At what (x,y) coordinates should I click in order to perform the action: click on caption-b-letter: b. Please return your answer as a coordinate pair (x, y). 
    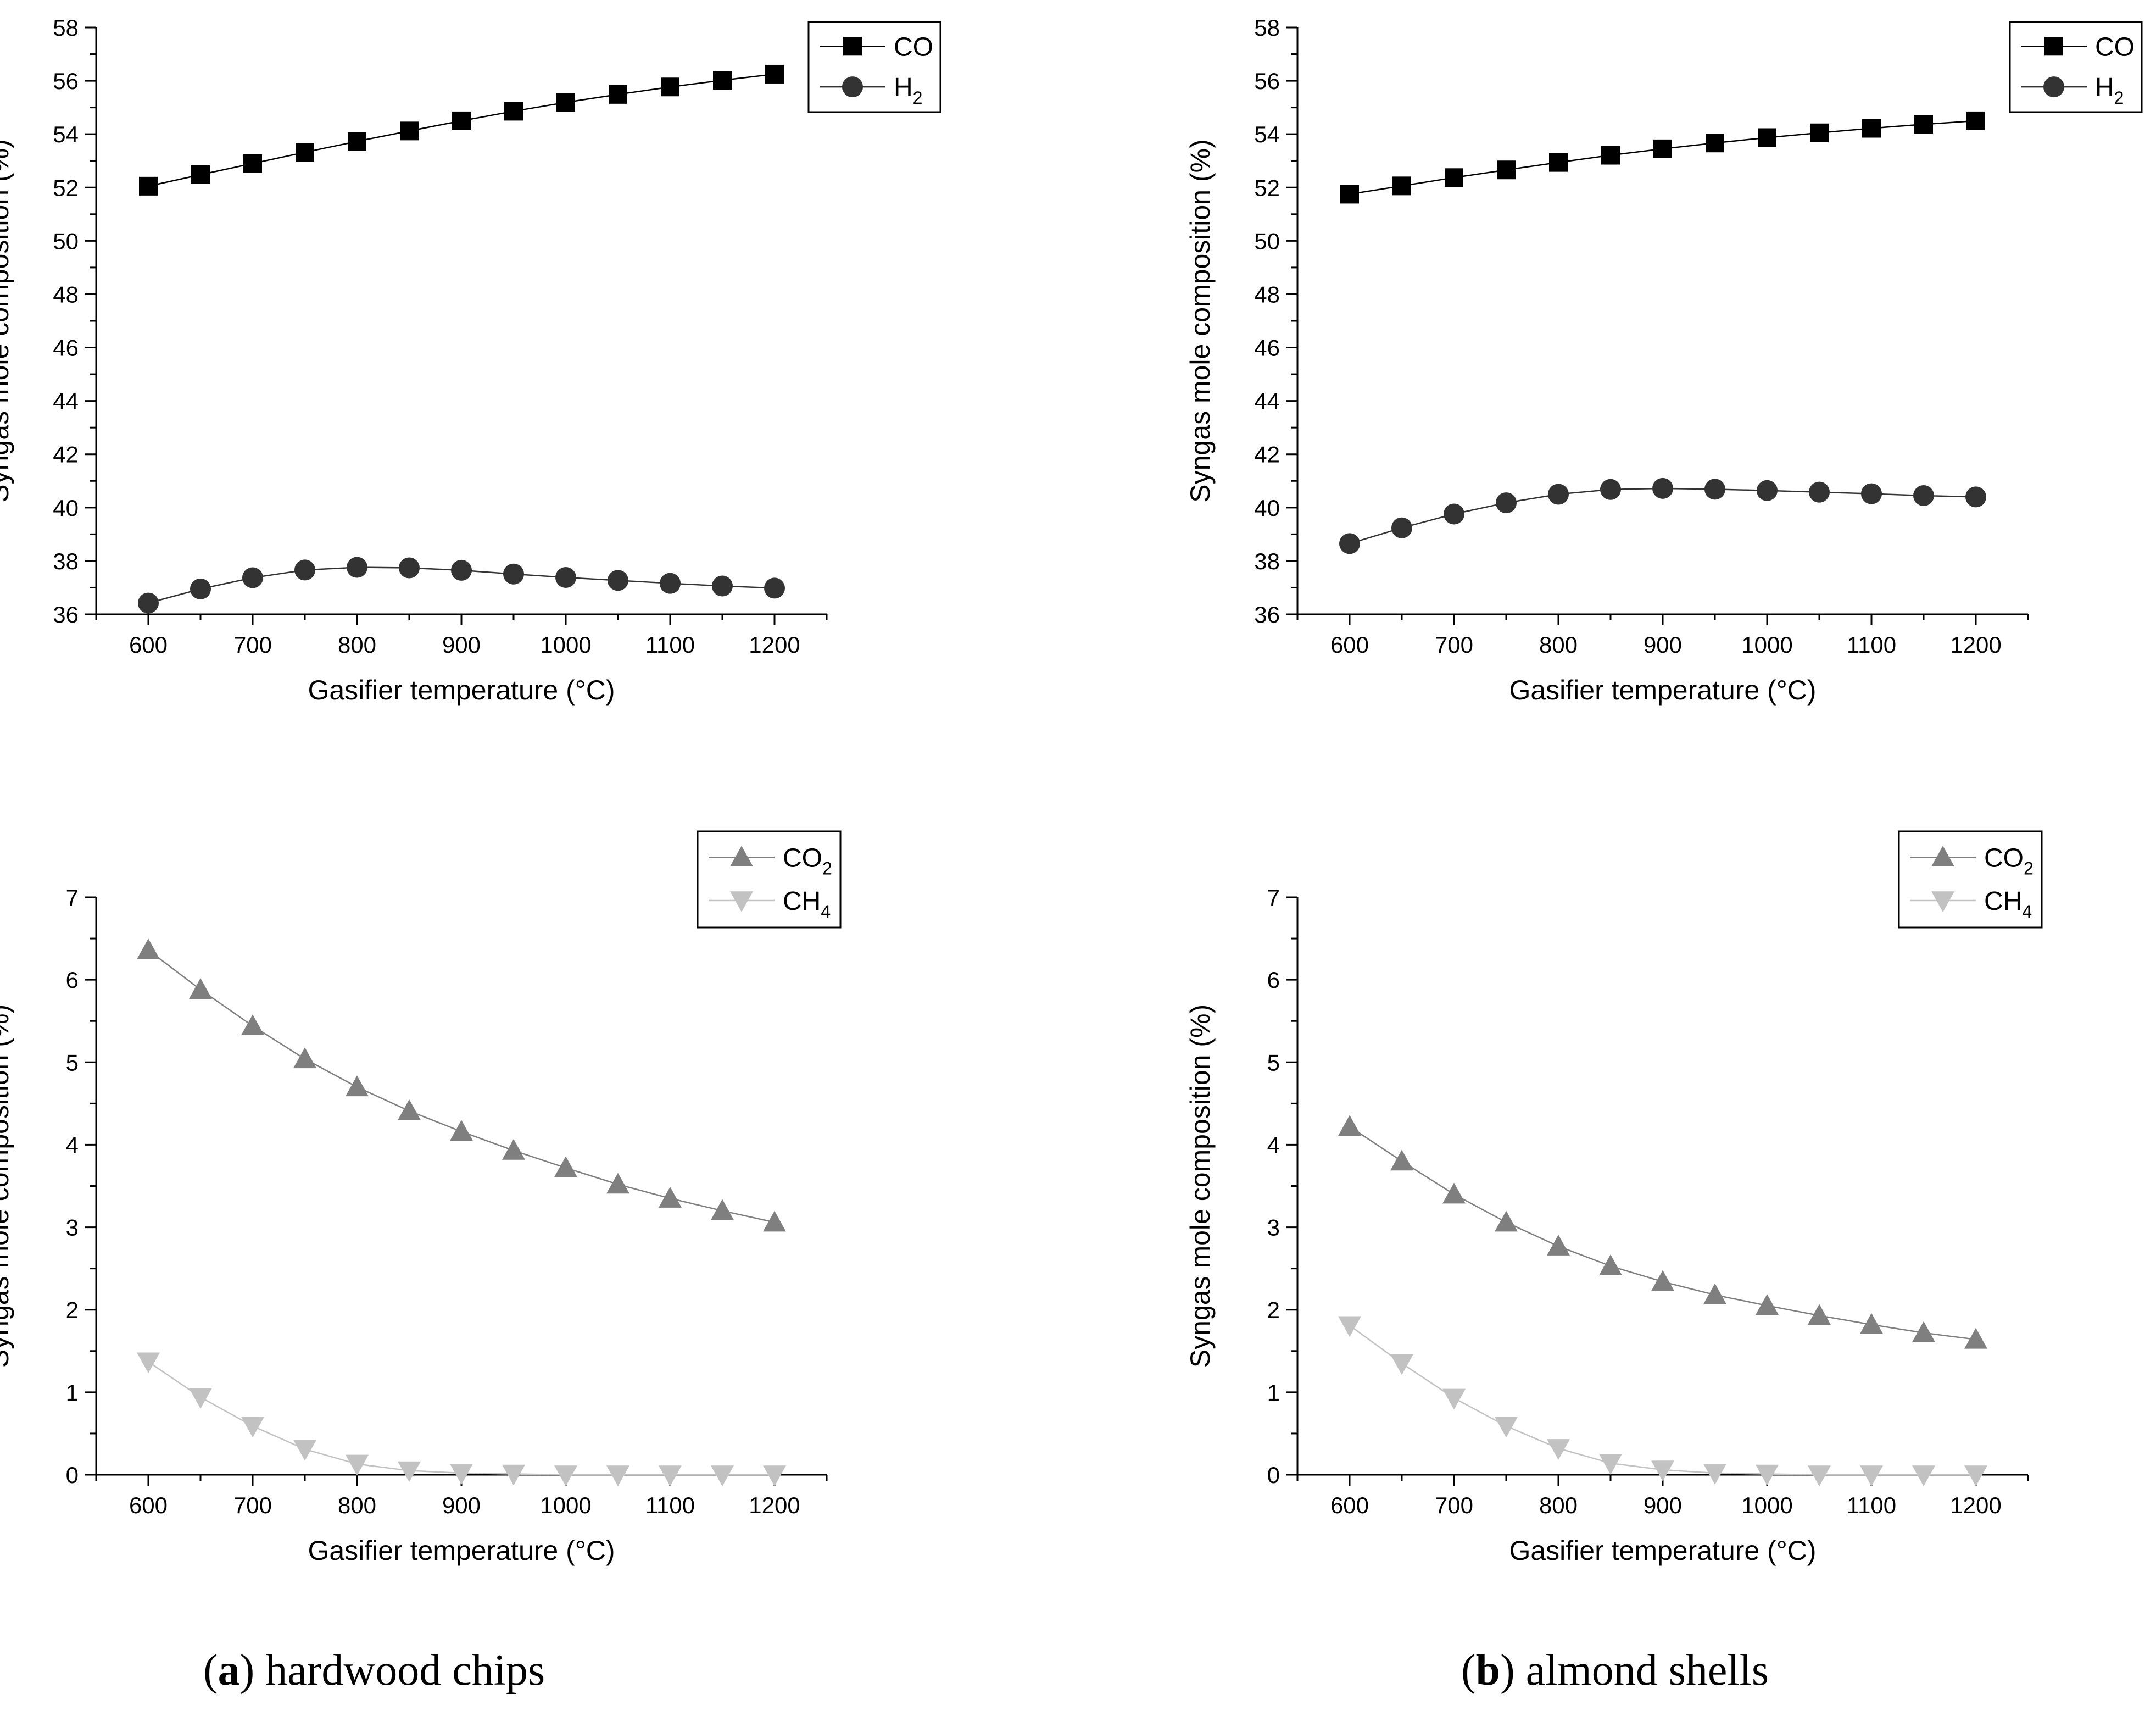
    Looking at the image, I should click on (1488, 1670).